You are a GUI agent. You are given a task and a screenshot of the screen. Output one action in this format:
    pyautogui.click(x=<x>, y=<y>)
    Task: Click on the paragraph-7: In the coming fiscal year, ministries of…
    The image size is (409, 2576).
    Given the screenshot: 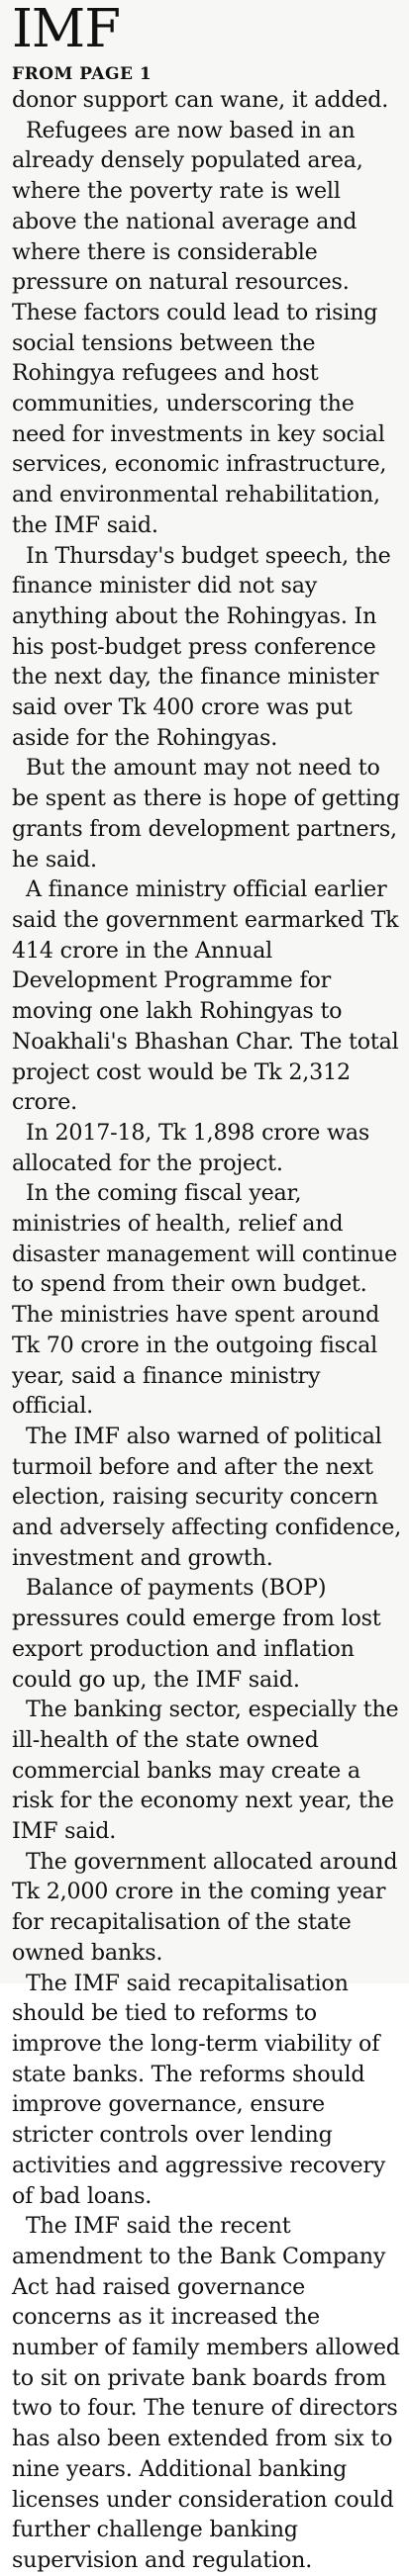 What is the action you would take?
    pyautogui.click(x=205, y=1300)
    